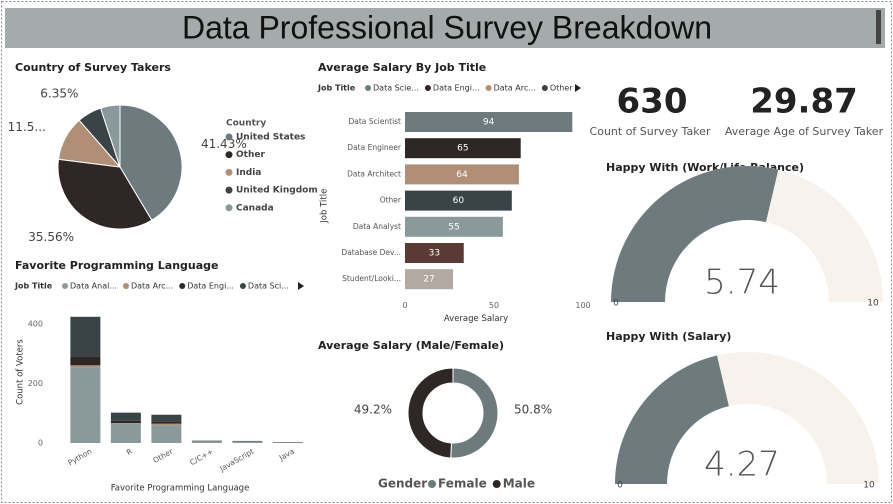 The height and width of the screenshot is (504, 893). I want to click on x-tick-label: 50, so click(494, 305).